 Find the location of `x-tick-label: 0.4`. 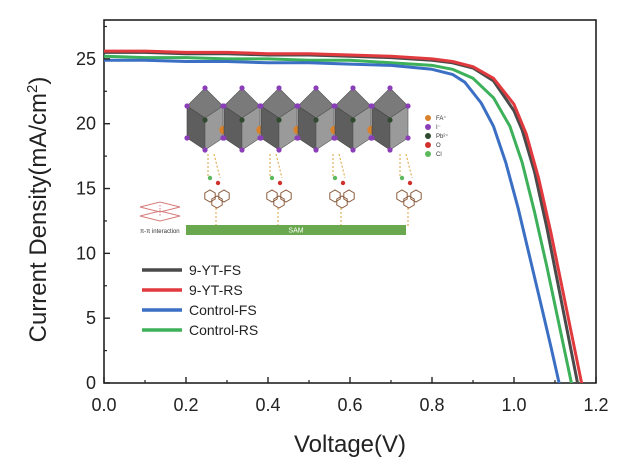

x-tick-label: 0.4 is located at coordinates (267, 405).